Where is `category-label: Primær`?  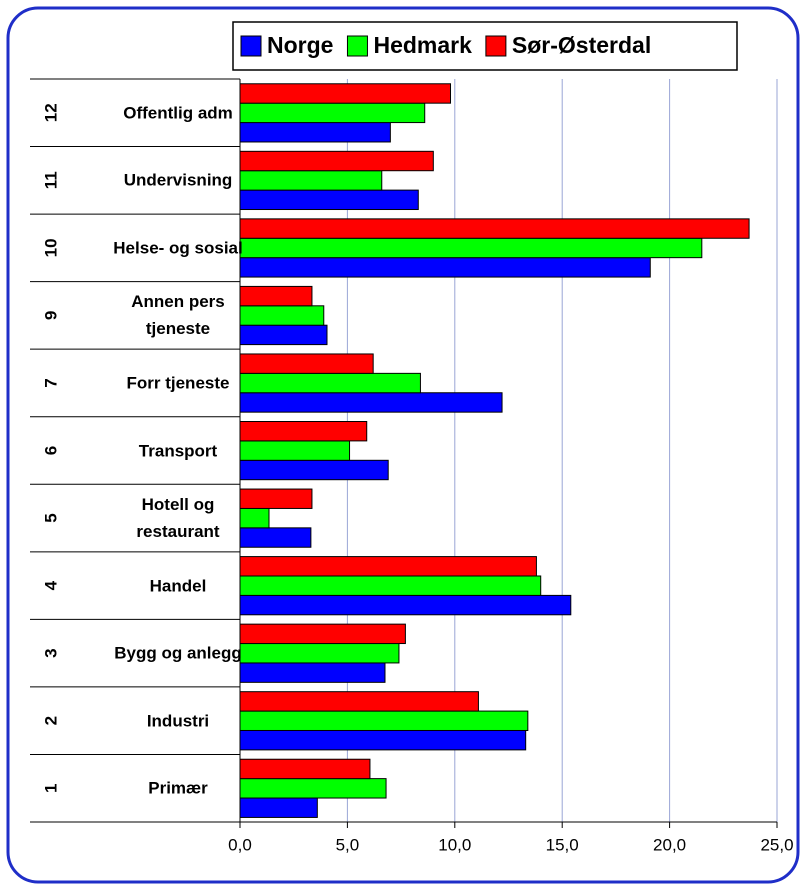 category-label: Primær is located at coordinates (178, 788).